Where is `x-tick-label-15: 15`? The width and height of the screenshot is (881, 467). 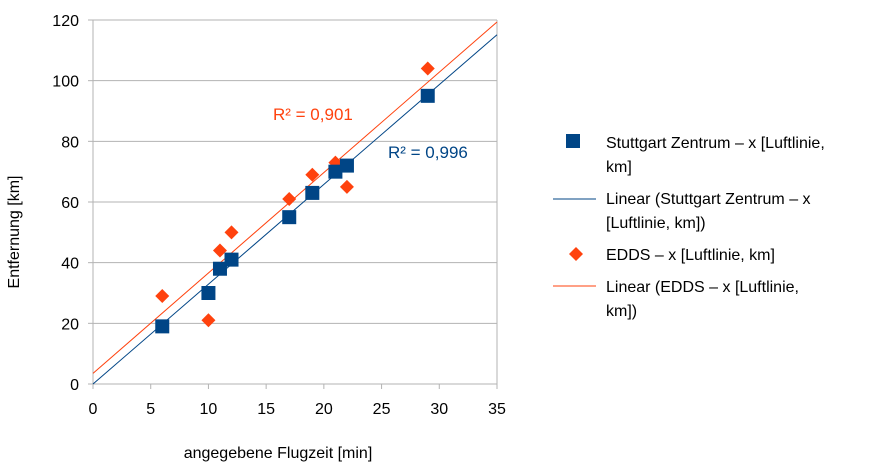
x-tick-label-15: 15 is located at coordinates (266, 409).